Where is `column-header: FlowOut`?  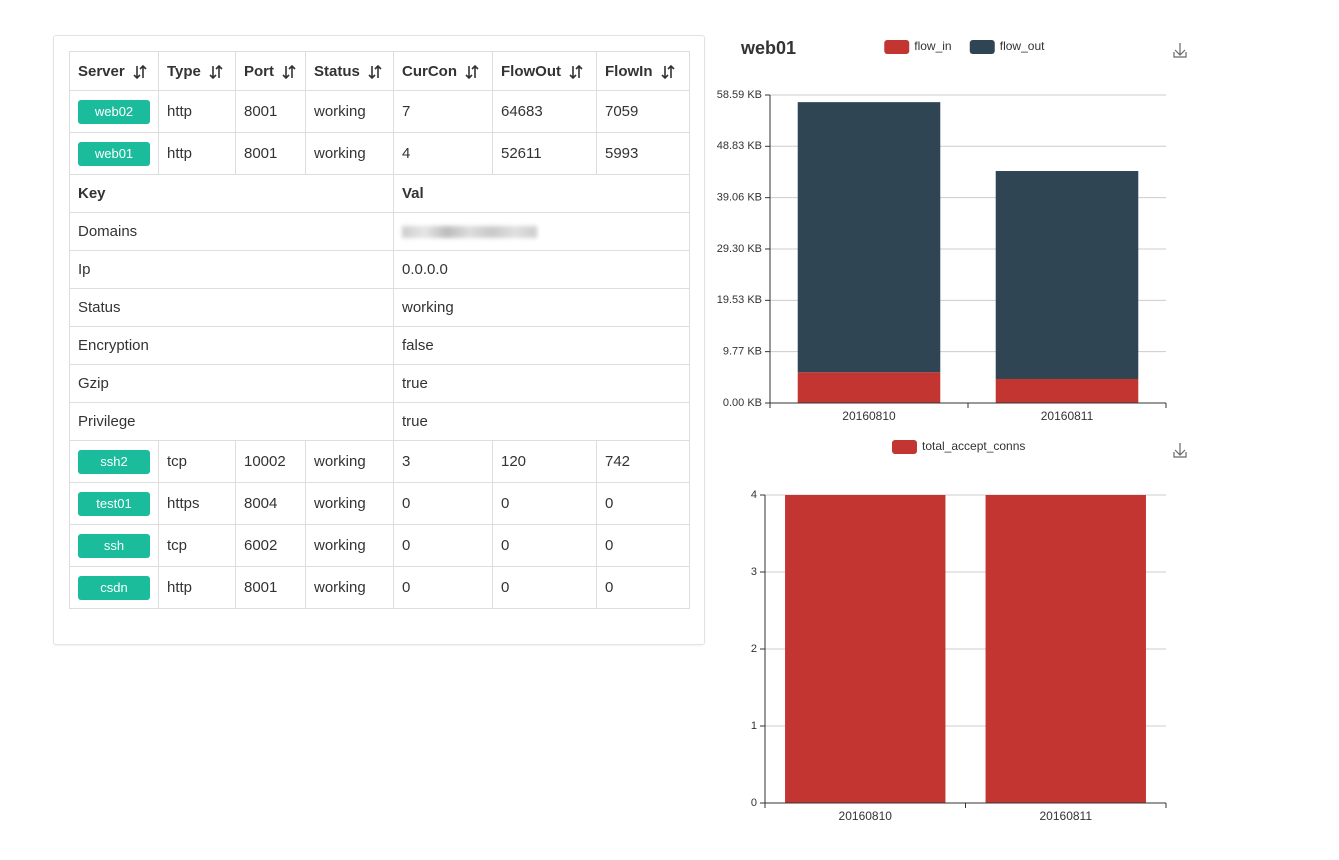
column-header: FlowOut is located at coordinates (544, 71).